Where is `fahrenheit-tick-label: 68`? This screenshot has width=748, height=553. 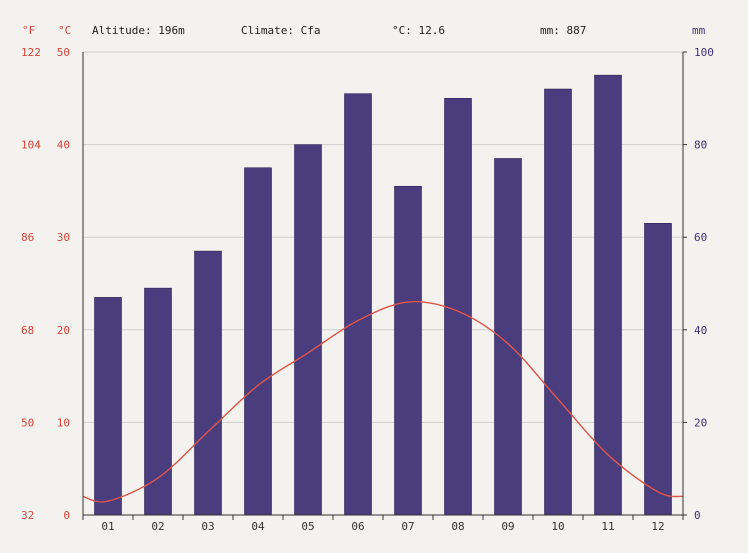
fahrenheit-tick-label: 68 is located at coordinates (27, 330).